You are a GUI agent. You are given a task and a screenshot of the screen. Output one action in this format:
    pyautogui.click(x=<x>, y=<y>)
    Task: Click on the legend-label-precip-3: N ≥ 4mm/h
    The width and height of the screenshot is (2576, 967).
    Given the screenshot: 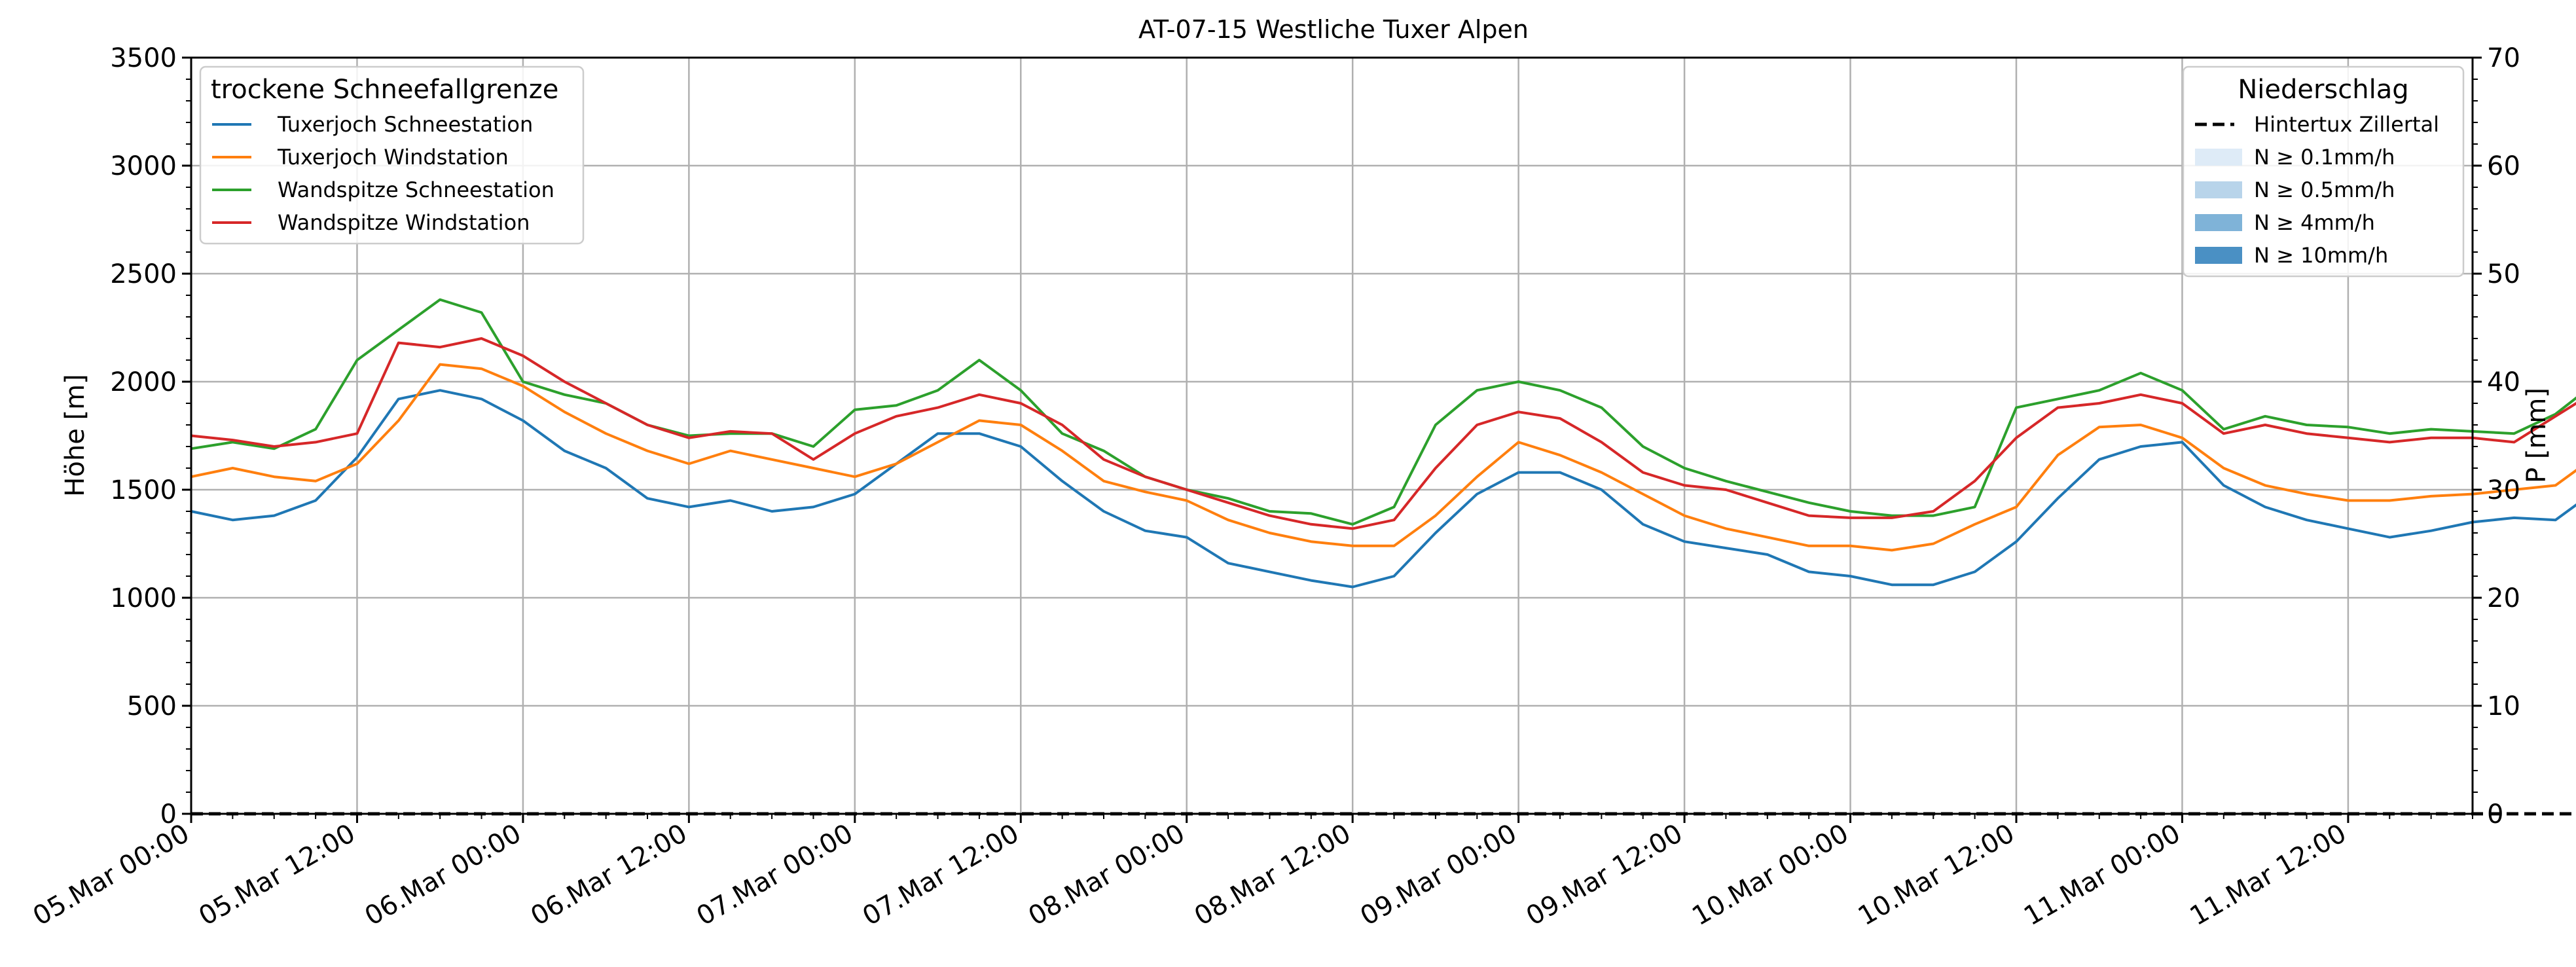 What is the action you would take?
    pyautogui.click(x=2314, y=222)
    